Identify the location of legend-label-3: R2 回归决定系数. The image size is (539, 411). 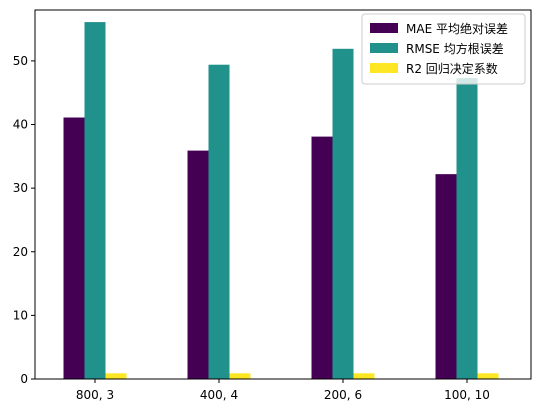
(452, 68).